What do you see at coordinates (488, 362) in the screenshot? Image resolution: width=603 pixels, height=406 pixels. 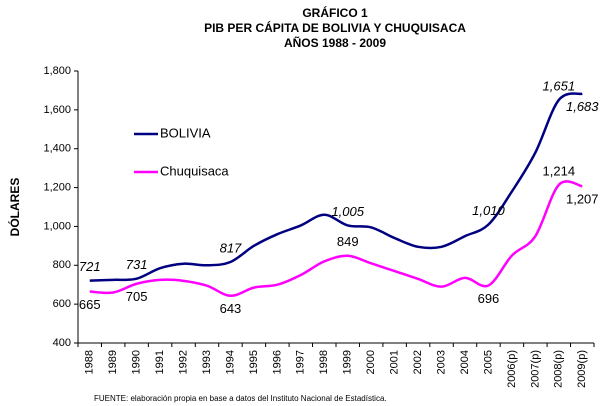 I see `x-tick-label: 2005` at bounding box center [488, 362].